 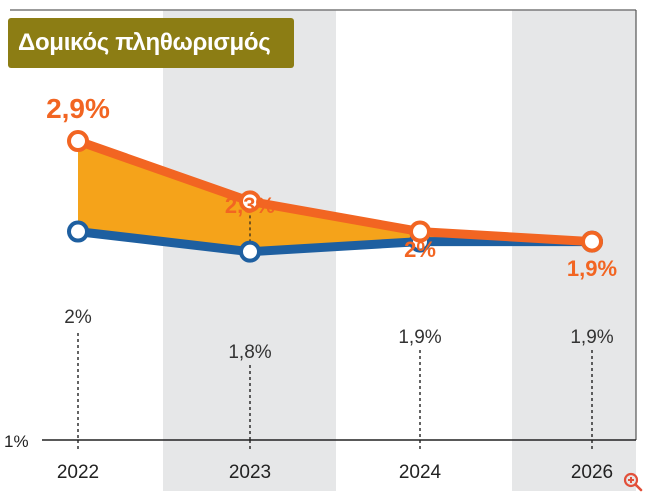 I want to click on upper-data-label: 2,9%, so click(x=78, y=108).